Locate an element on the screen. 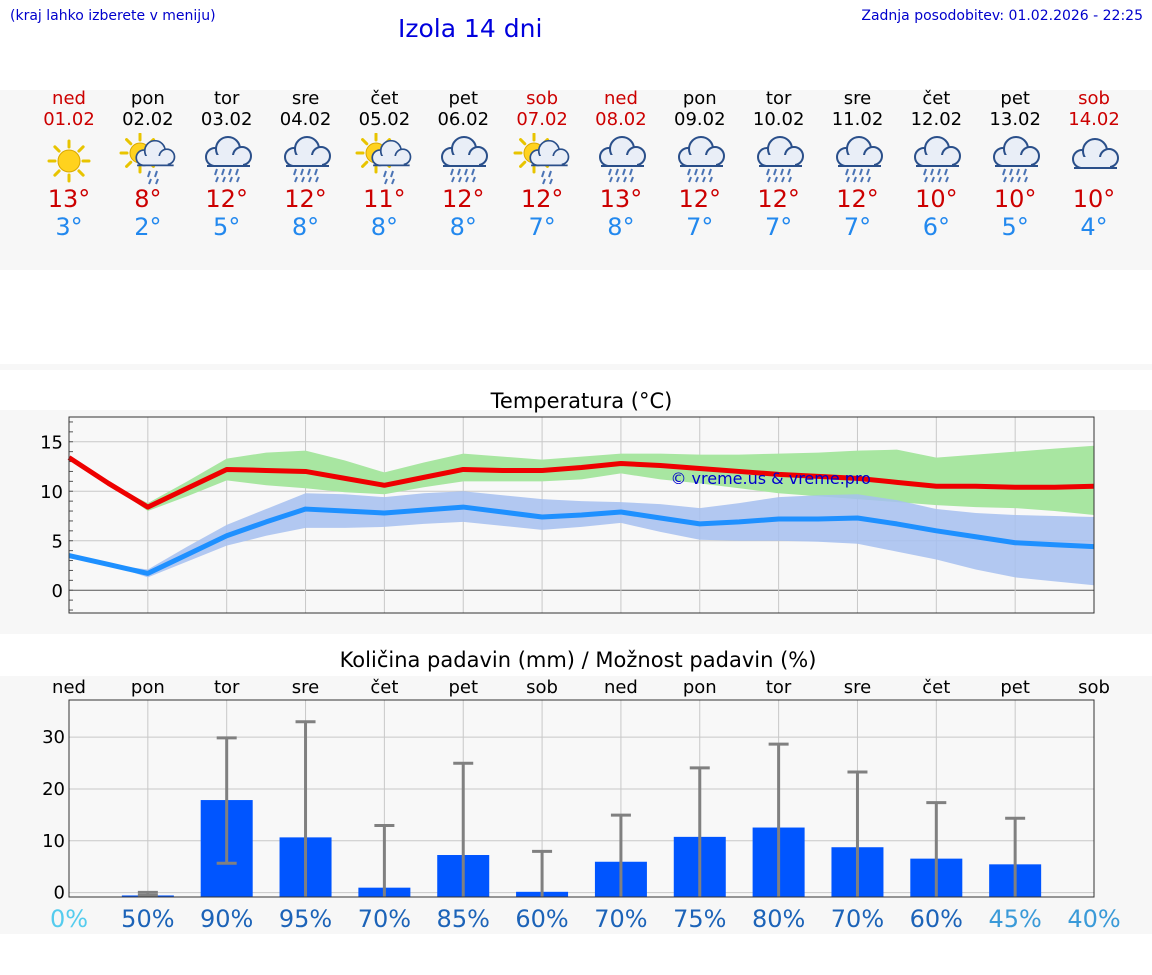  day-column: sre 04.02 12° 8° is located at coordinates (306, 165).